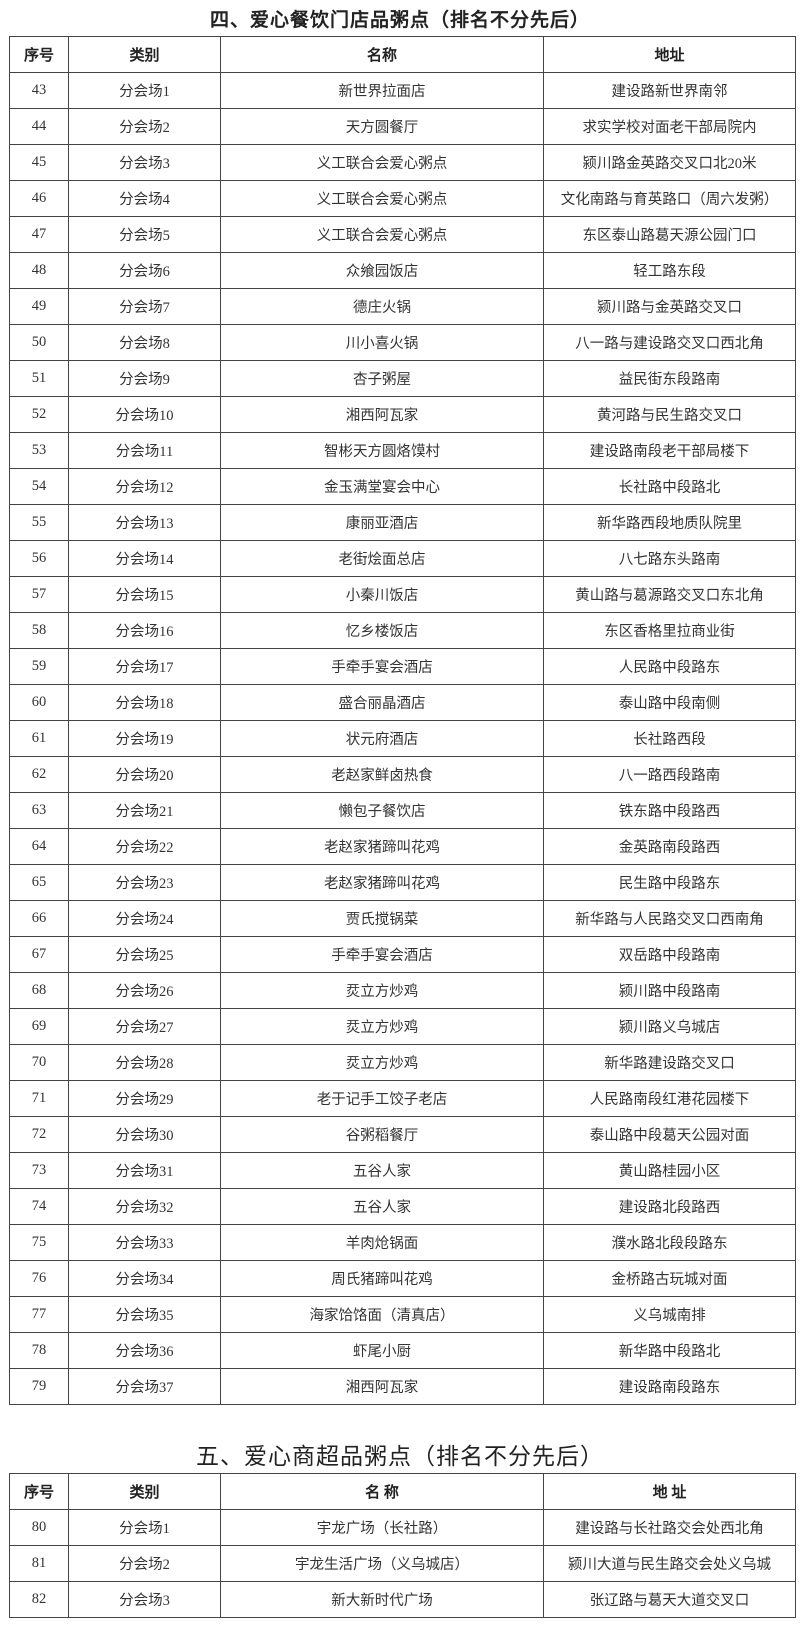 Image resolution: width=800 pixels, height=1630 pixels. What do you see at coordinates (144, 90) in the screenshot?
I see `category-cell: 分会场1` at bounding box center [144, 90].